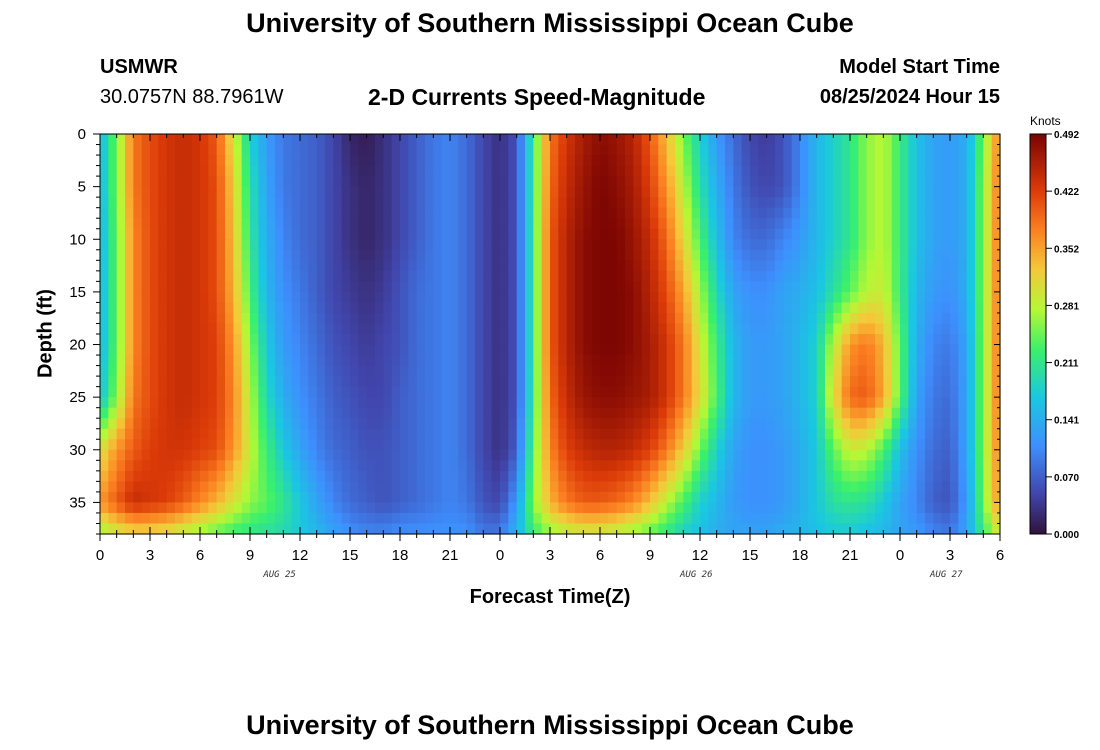  I want to click on station-coords: 30.0757N 88.7961W, so click(192, 97).